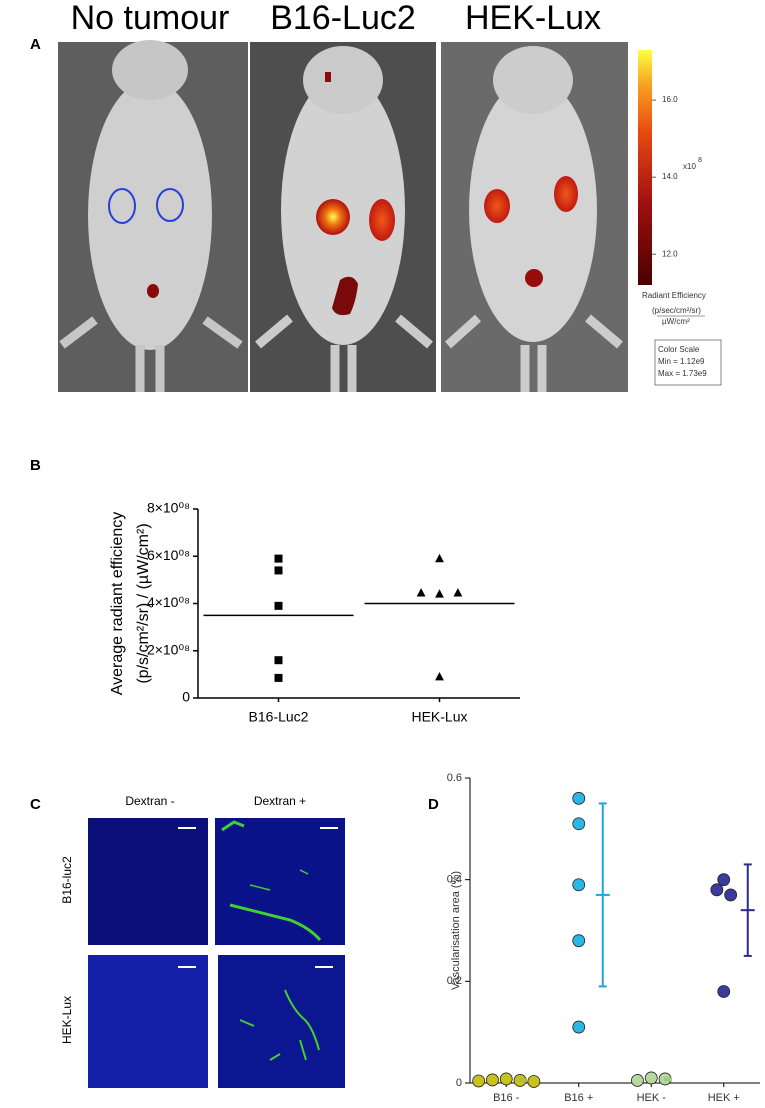  What do you see at coordinates (149, 801) in the screenshot?
I see `column-label: Dextran -` at bounding box center [149, 801].